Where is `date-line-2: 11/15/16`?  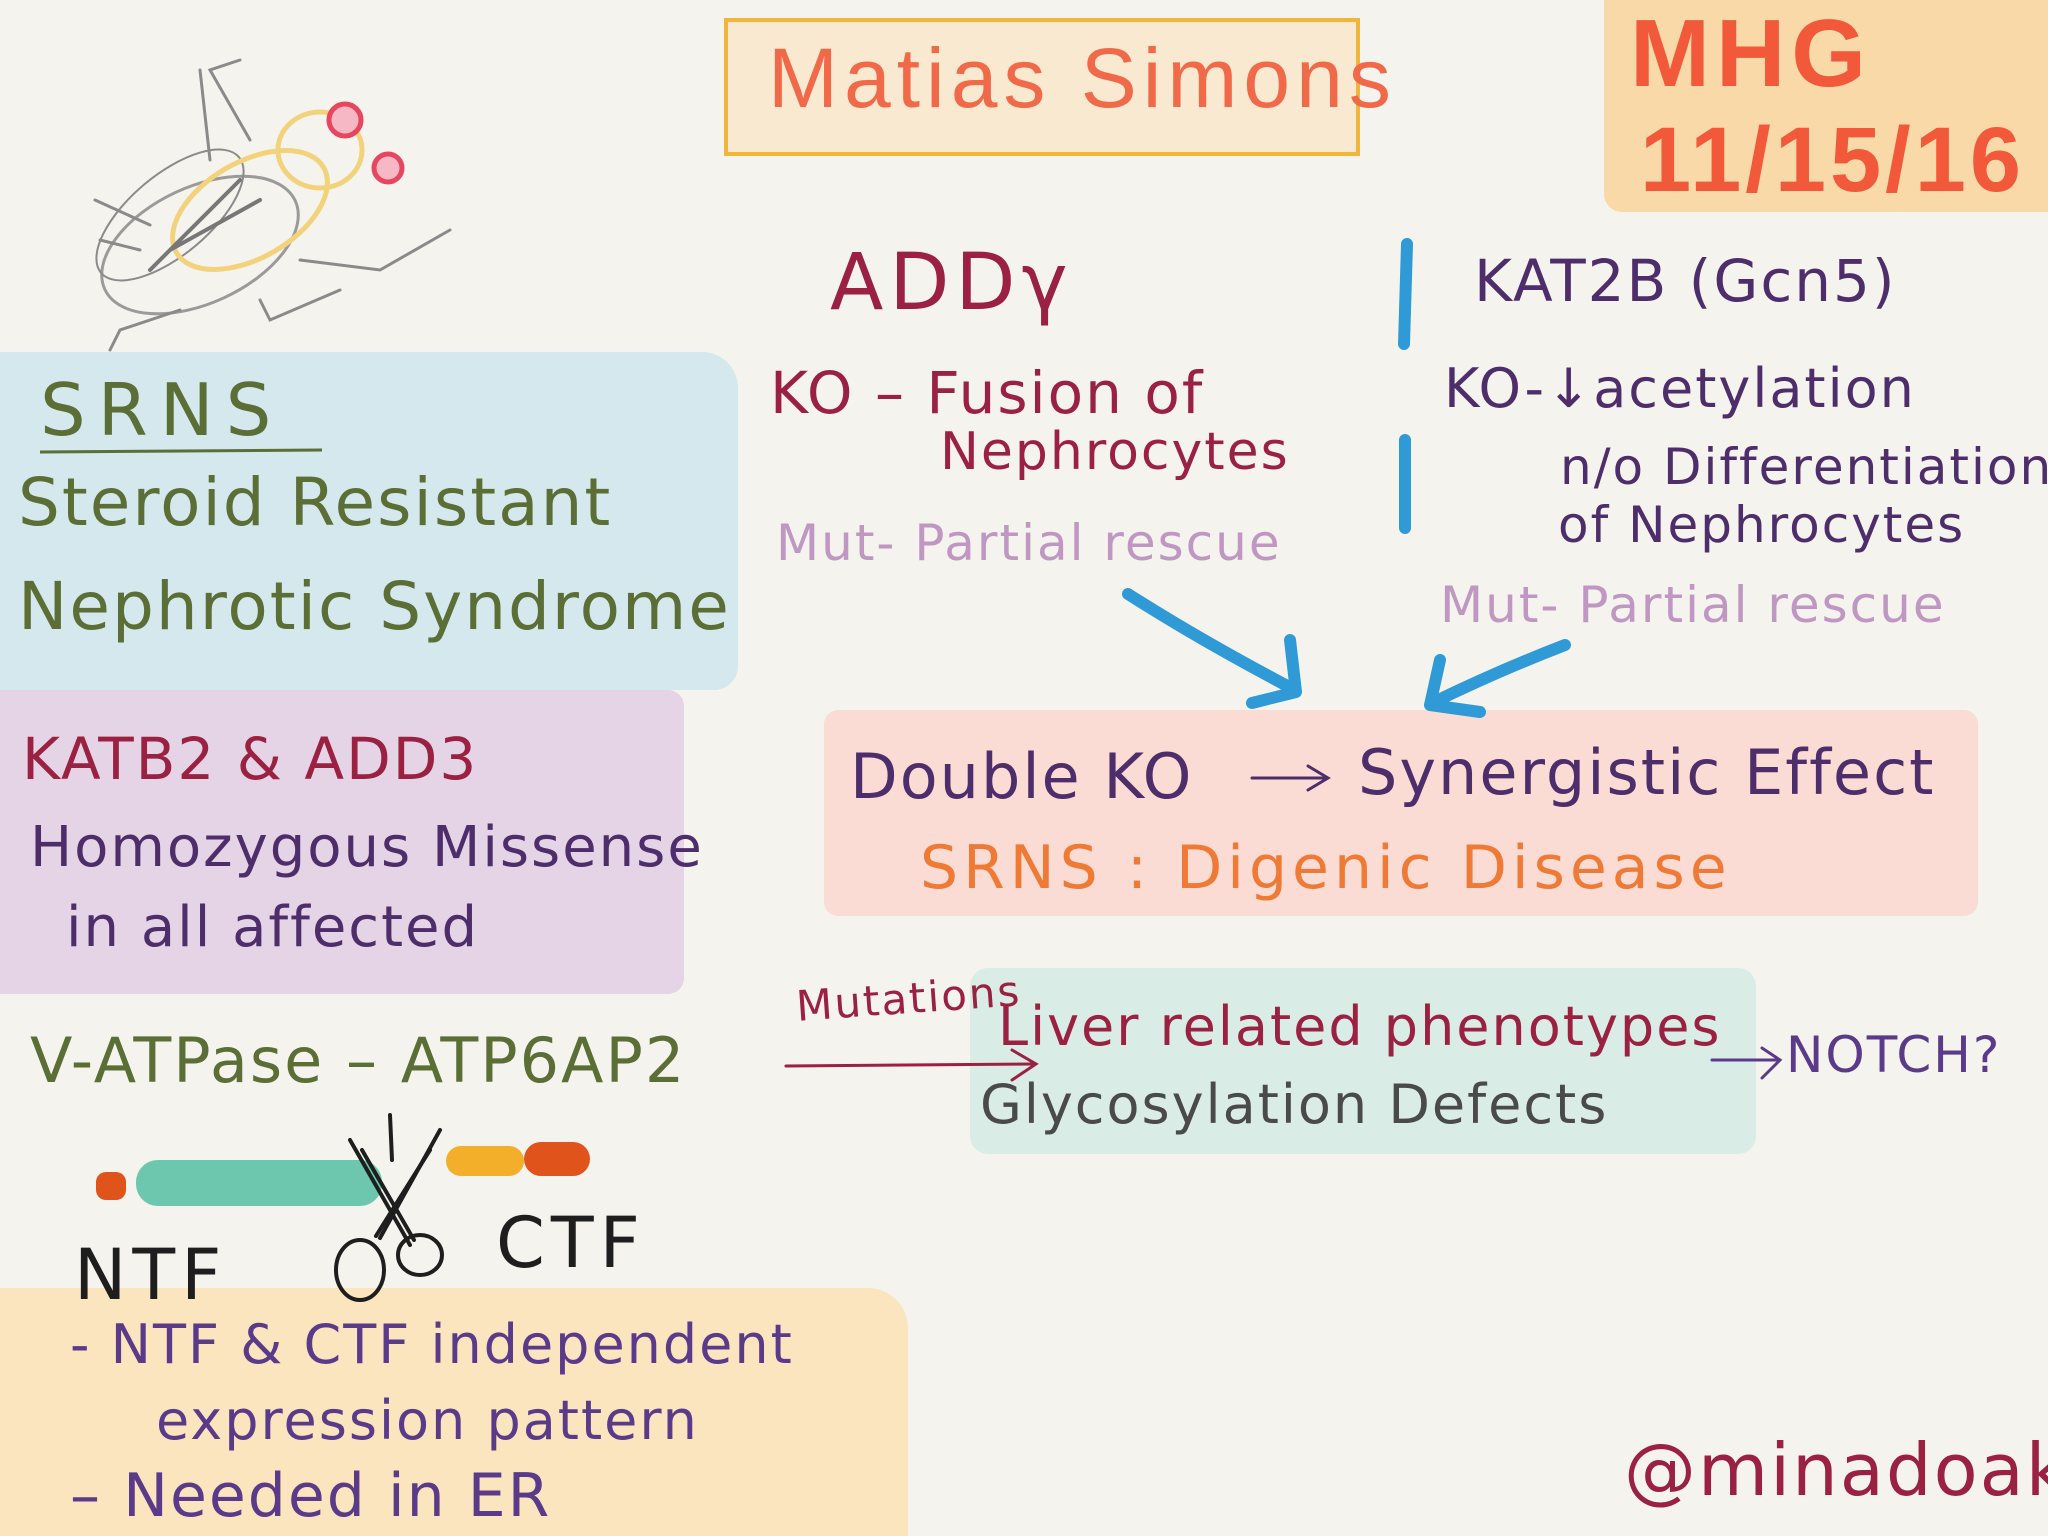 date-line-2: 11/15/16 is located at coordinates (1833, 160).